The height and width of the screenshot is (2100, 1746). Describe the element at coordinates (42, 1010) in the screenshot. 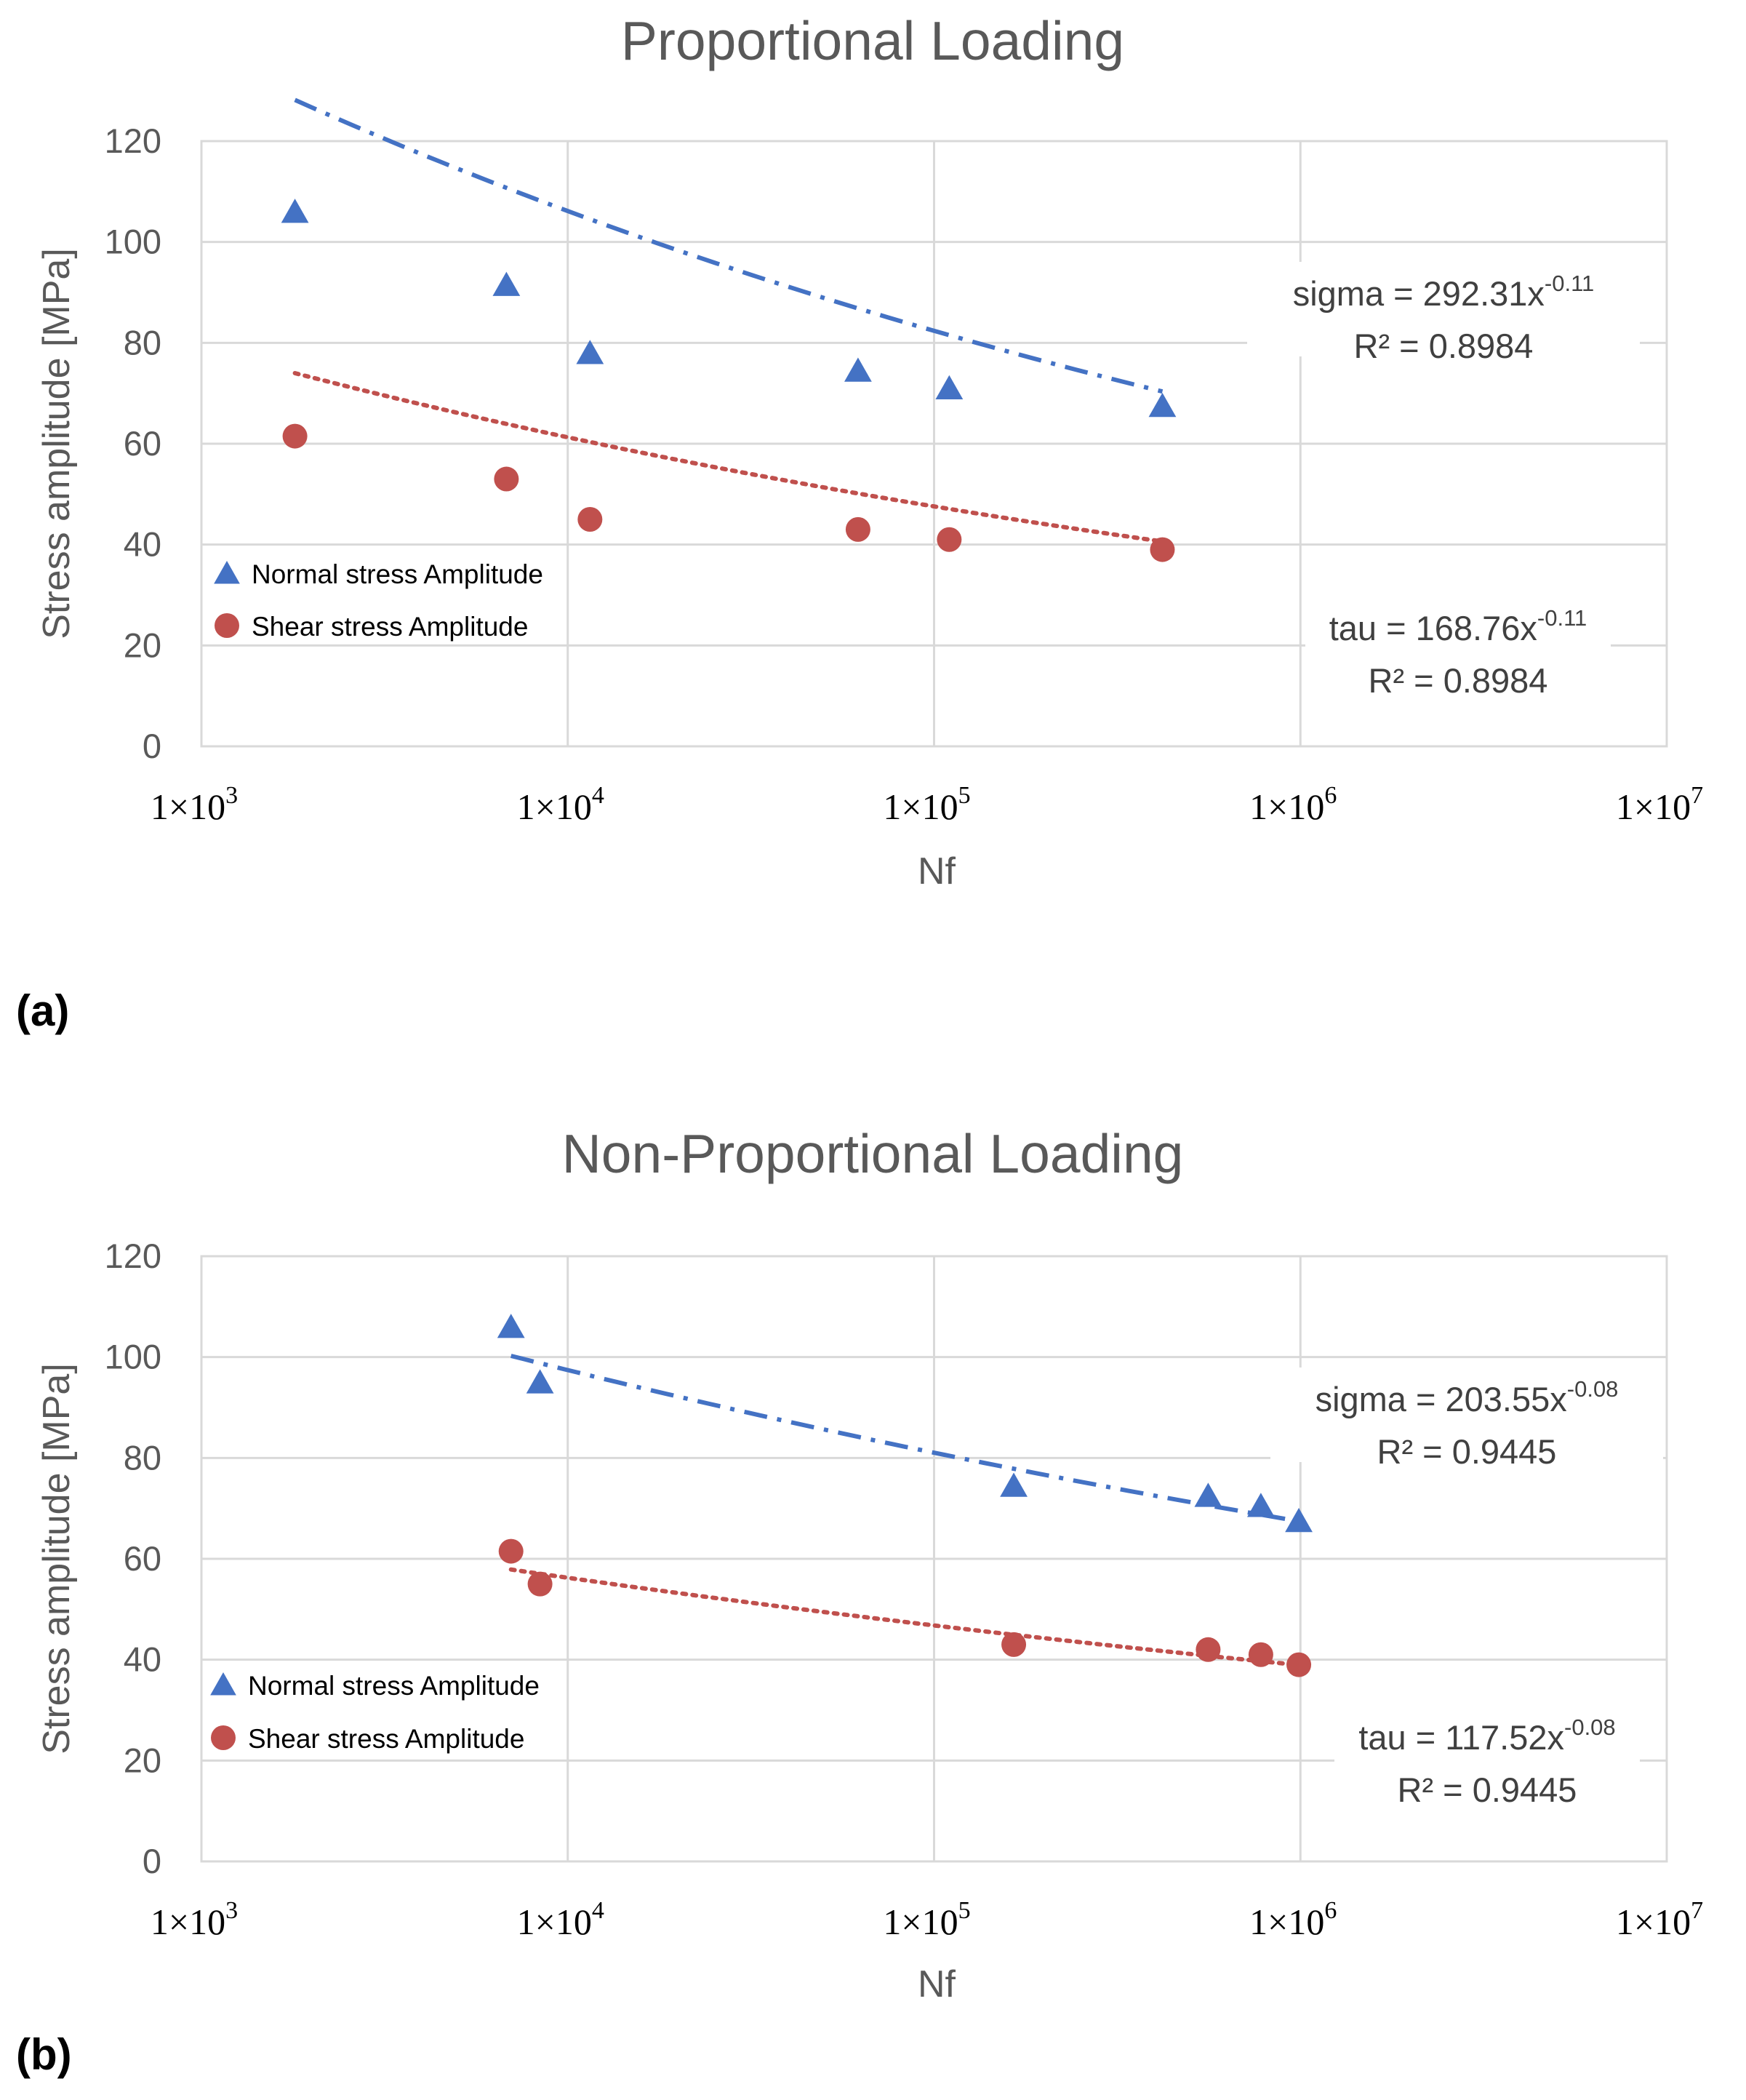

I see `panel-label: (a)` at that location.